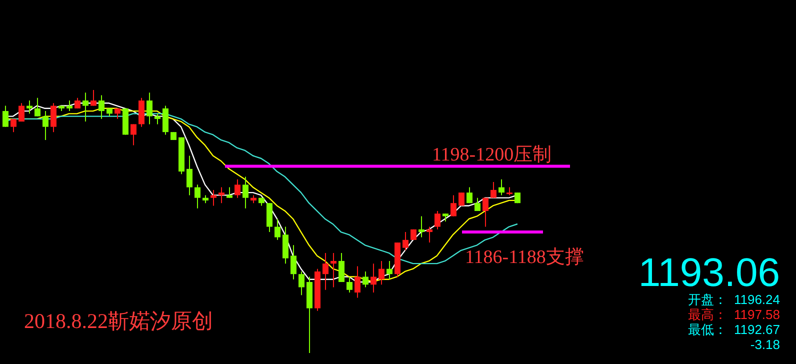  What do you see at coordinates (709, 273) in the screenshot?
I see `text: 1193.06` at bounding box center [709, 273].